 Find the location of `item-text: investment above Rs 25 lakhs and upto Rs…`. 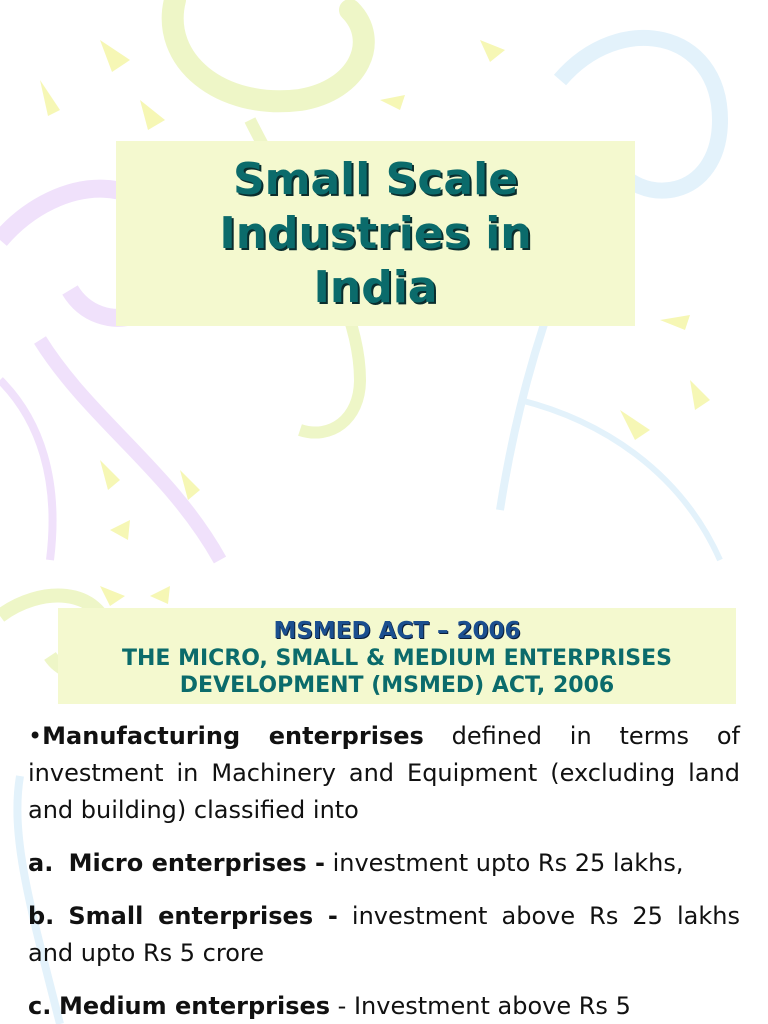

item-text: investment above Rs 25 lakhs and upto Rs… is located at coordinates (384, 934).